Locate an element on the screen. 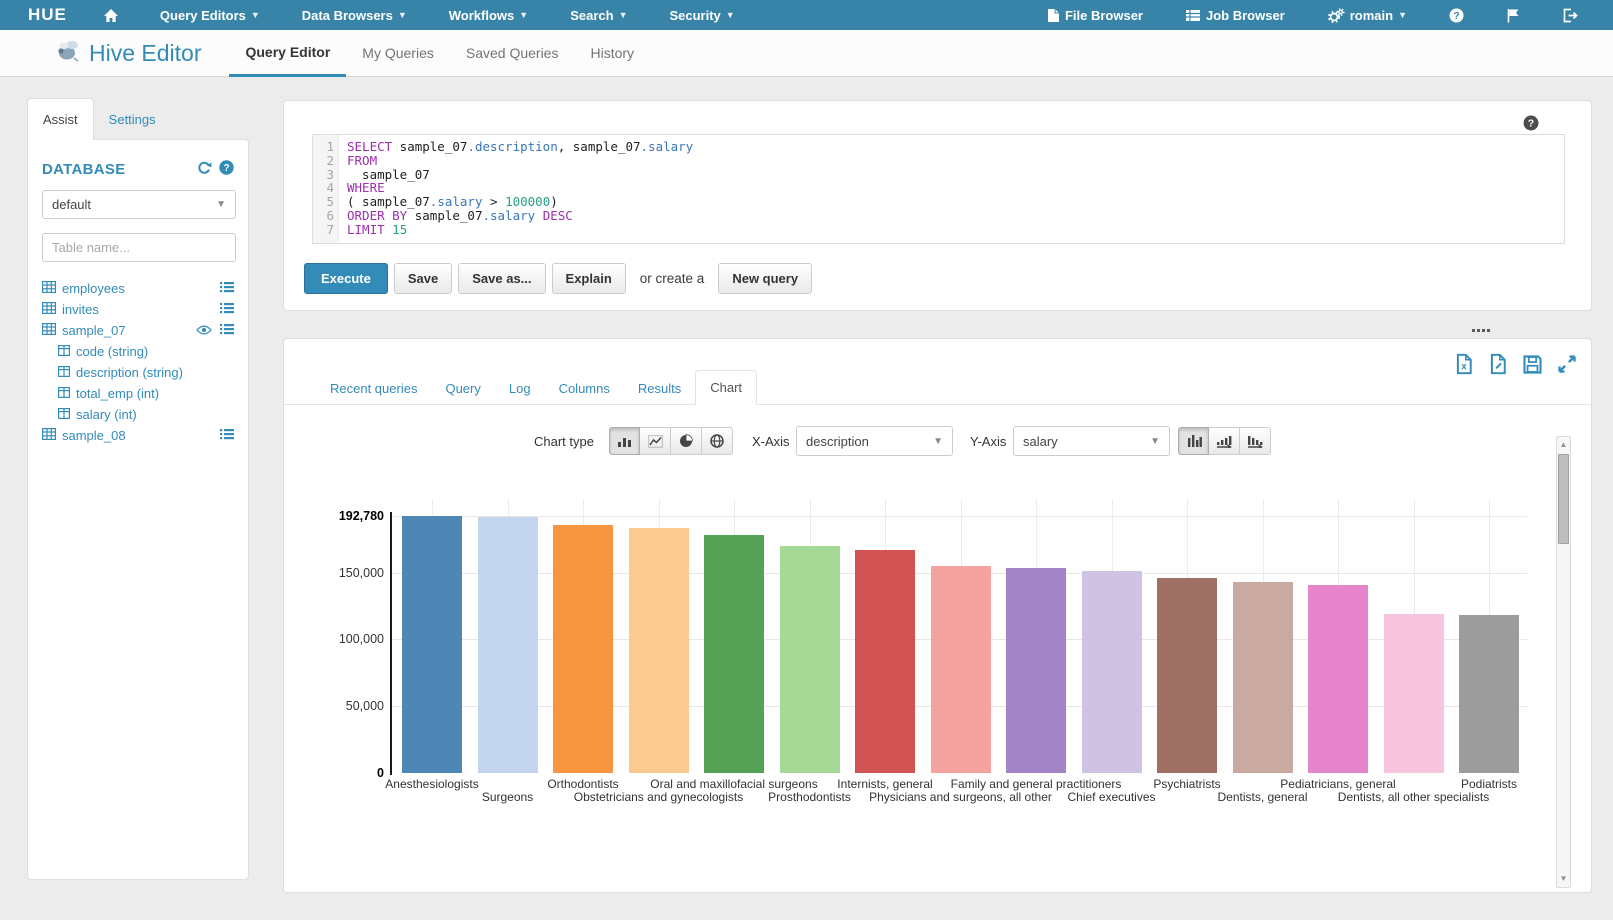 This screenshot has height=920, width=1613. preview-eye-icon is located at coordinates (204, 330).